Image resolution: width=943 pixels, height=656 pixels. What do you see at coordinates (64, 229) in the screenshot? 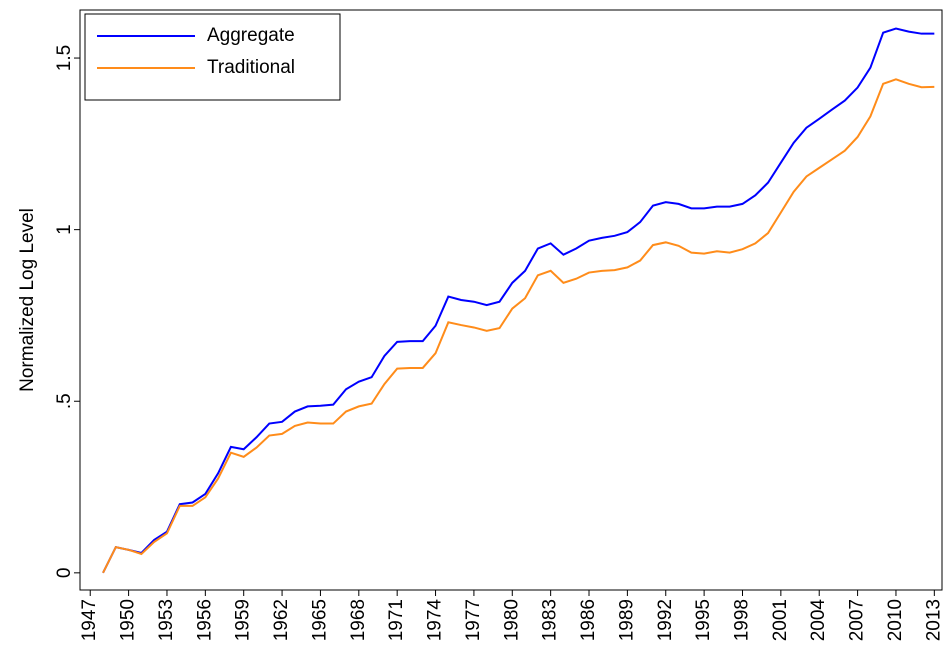
I see `y-tick-label: 1` at bounding box center [64, 229].